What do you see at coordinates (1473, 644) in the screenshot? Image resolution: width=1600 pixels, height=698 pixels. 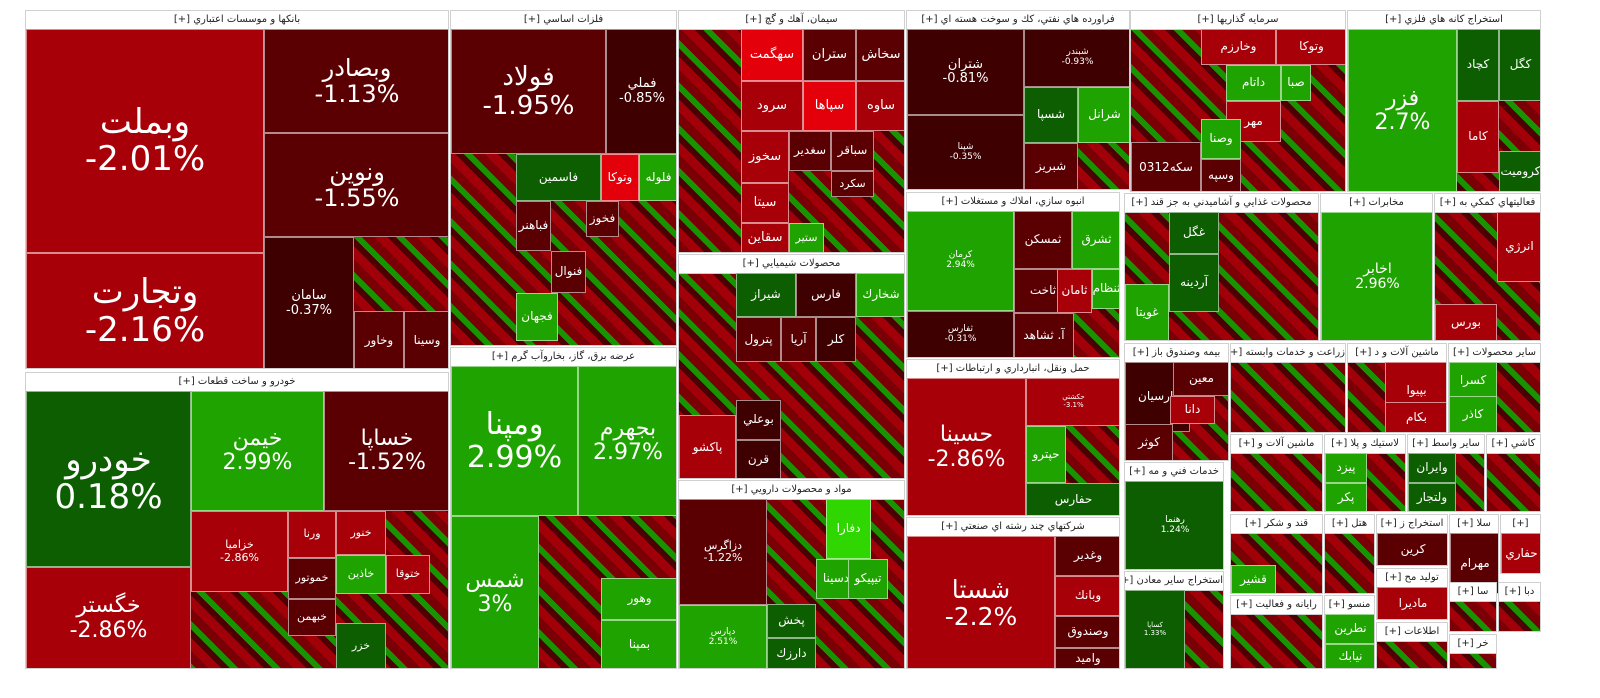 I see `sector-title: خر [+]` at bounding box center [1473, 644].